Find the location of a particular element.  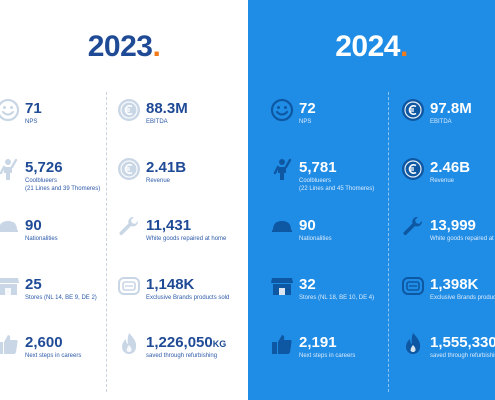

stat-value: 97.8M is located at coordinates (451, 108).